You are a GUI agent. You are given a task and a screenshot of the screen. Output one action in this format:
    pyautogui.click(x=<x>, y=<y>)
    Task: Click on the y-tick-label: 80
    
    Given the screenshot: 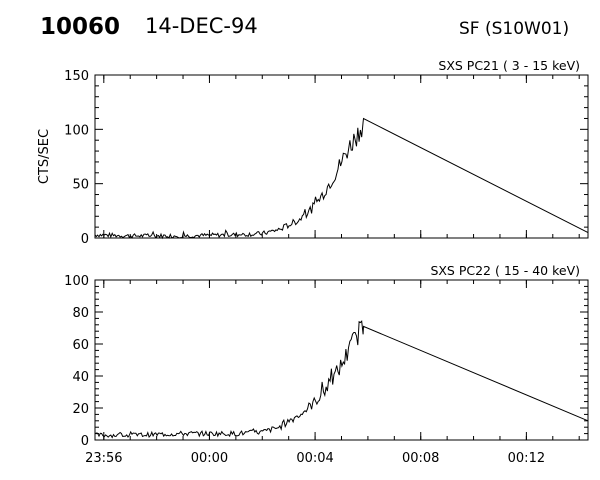 What is the action you would take?
    pyautogui.click(x=80, y=313)
    